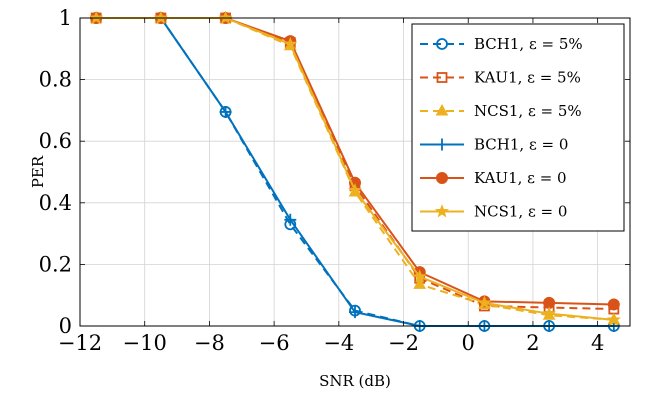  I want to click on legend-label: NCS1, ε = 5%, so click(528, 111).